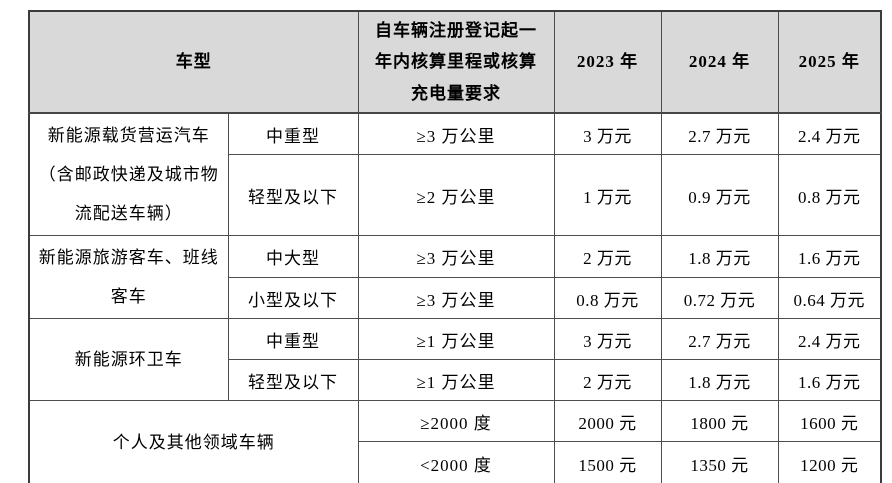  Describe the element at coordinates (128, 277) in the screenshot. I see `group-name-bus: 新能源旅游客车、班线客车` at that location.